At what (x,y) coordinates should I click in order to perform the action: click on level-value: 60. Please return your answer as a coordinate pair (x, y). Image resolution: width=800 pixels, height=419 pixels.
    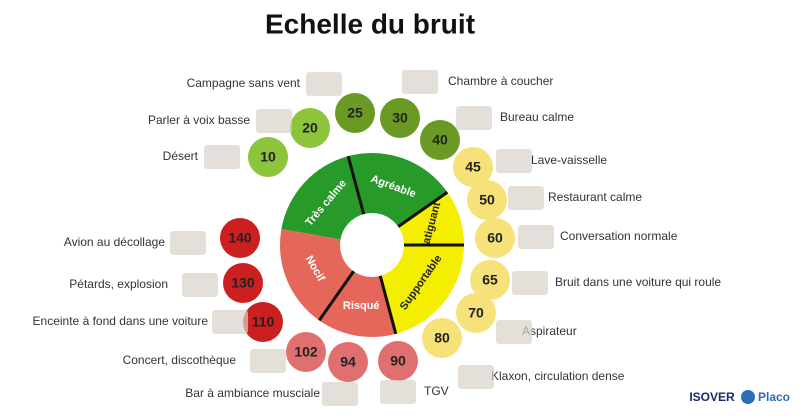
    Looking at the image, I should click on (495, 238).